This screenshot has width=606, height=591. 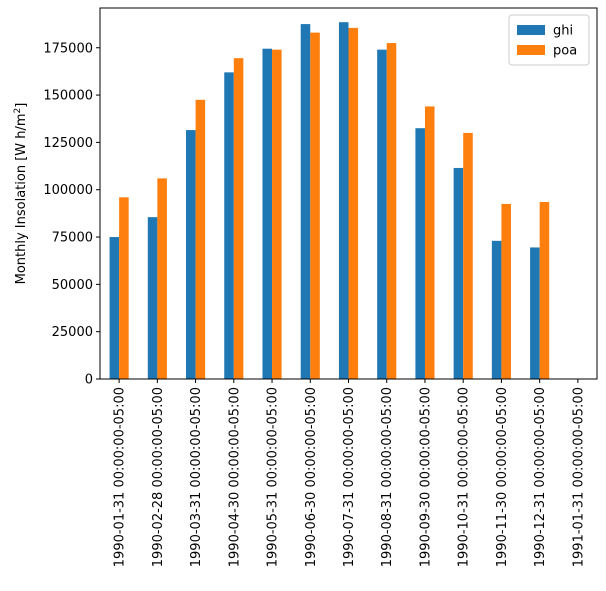 I want to click on y-axis-label-sup: 2, so click(x=18, y=111).